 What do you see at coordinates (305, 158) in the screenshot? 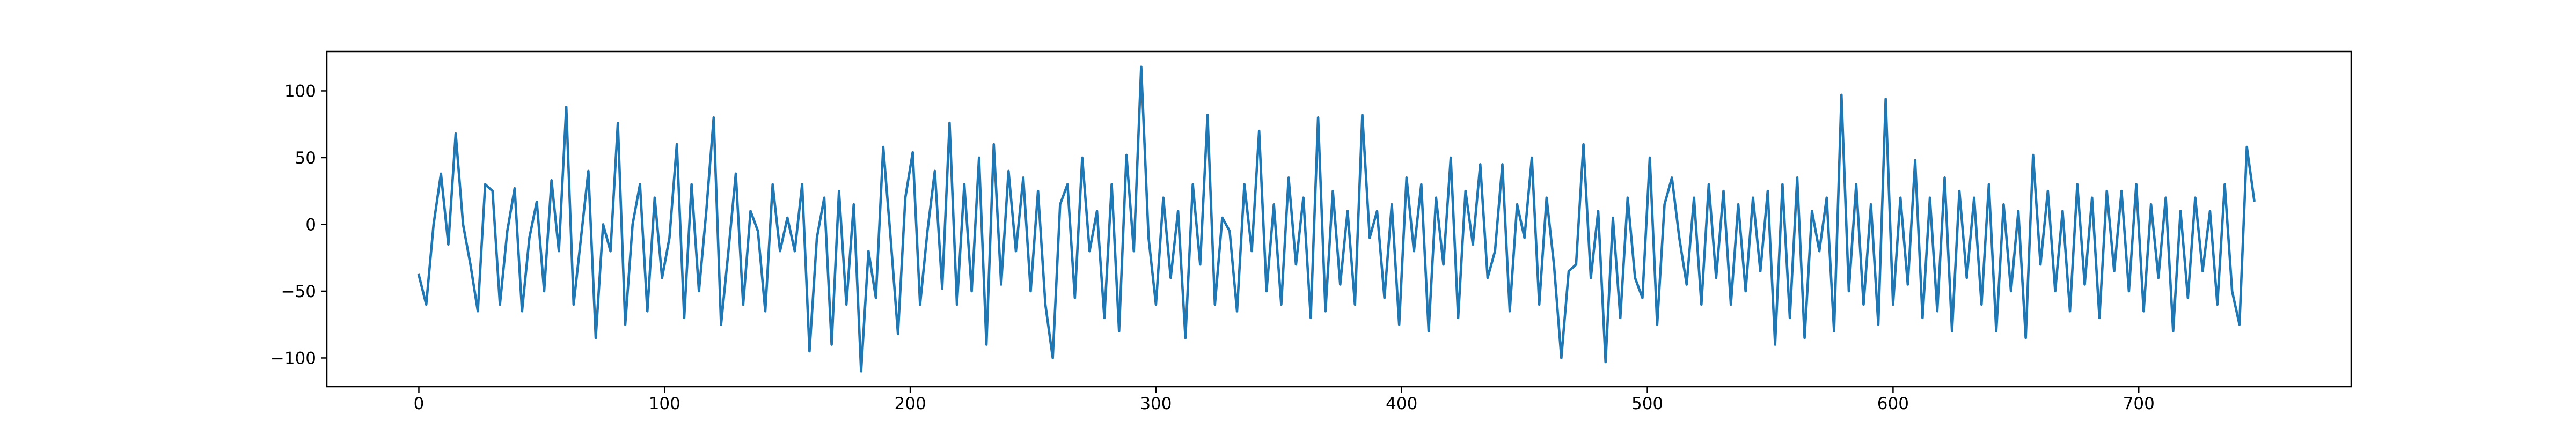
I see `y-tick-label: 50` at bounding box center [305, 158].